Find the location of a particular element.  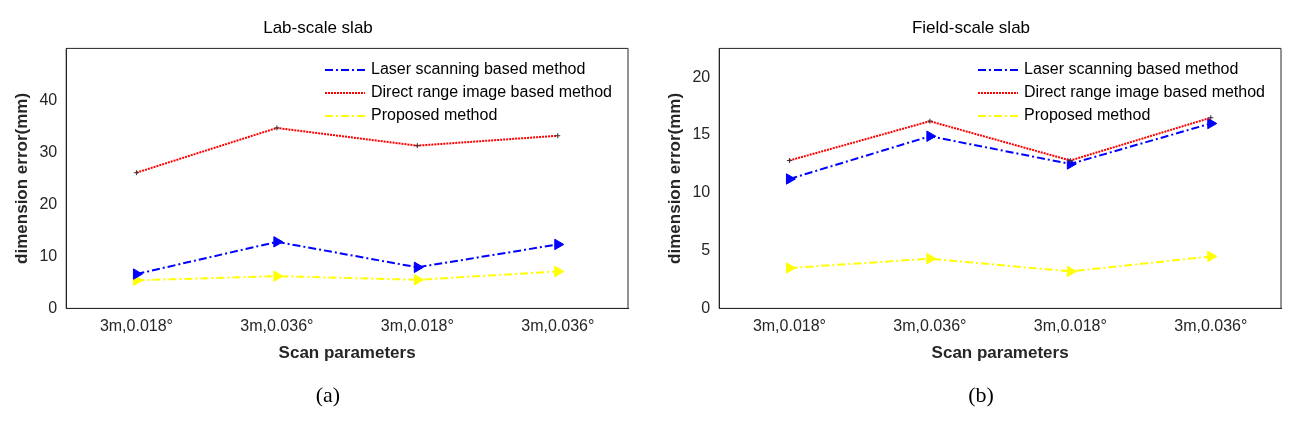

y-tick-label: 40 is located at coordinates (48, 99).